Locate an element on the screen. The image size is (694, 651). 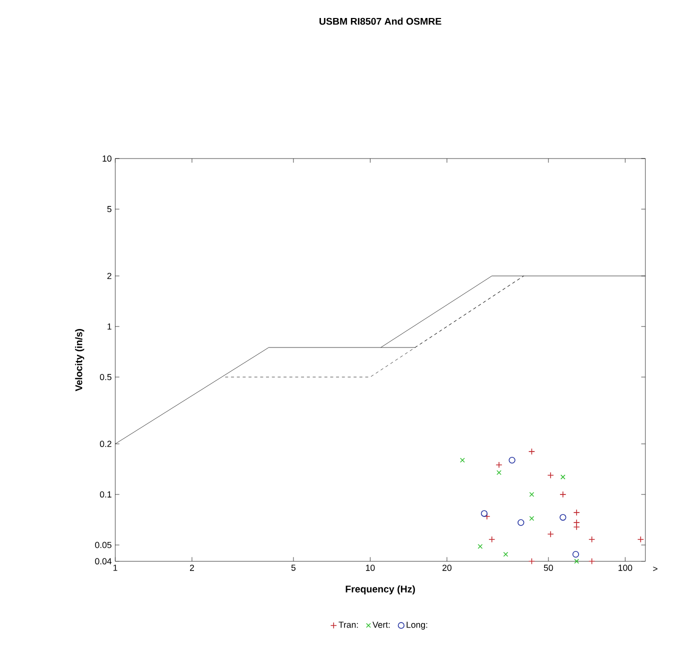
legend-label: Vert: is located at coordinates (381, 625).